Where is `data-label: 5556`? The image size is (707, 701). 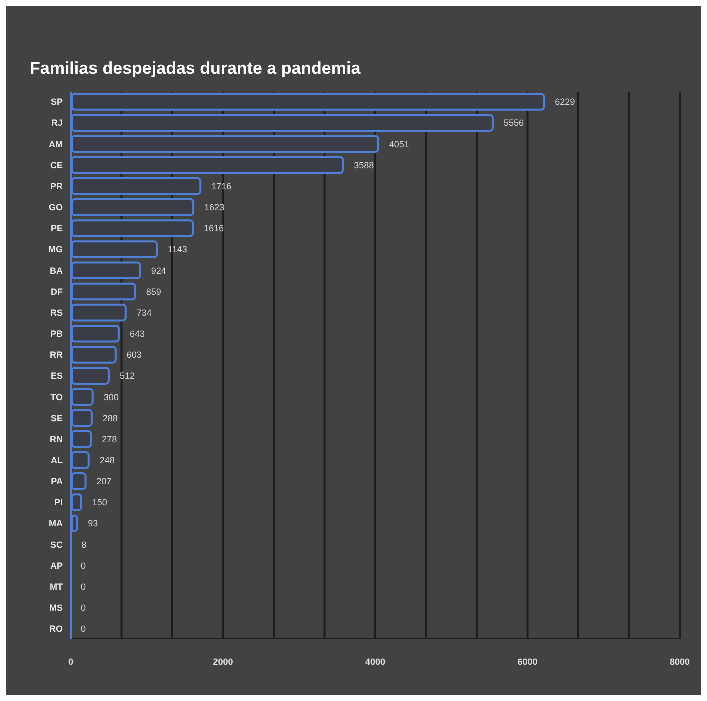 data-label: 5556 is located at coordinates (514, 123).